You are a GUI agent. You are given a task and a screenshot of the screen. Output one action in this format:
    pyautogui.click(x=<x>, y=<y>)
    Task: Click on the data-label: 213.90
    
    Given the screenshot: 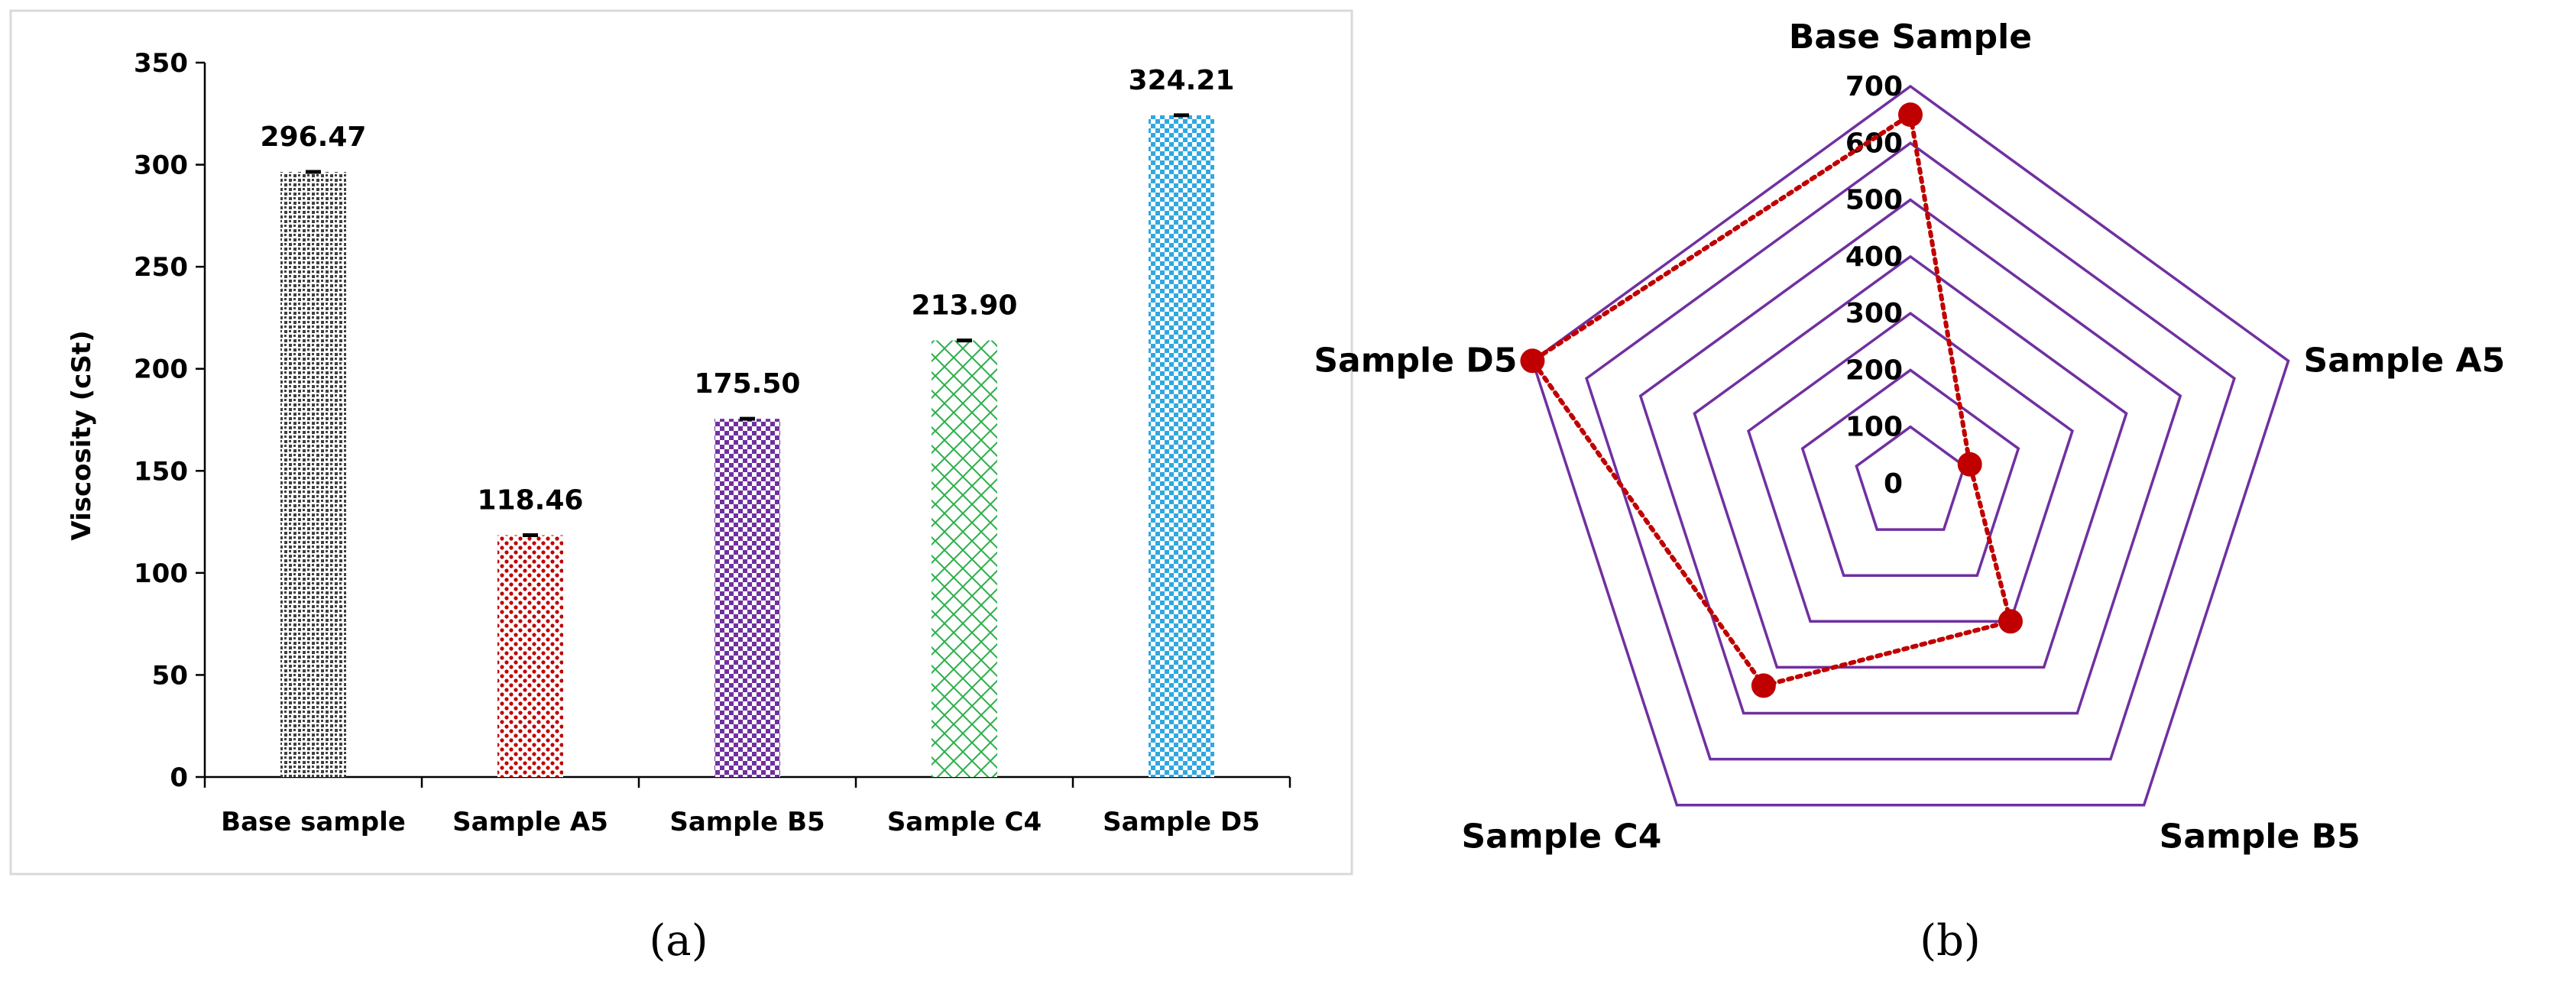 What is the action you would take?
    pyautogui.click(x=965, y=306)
    